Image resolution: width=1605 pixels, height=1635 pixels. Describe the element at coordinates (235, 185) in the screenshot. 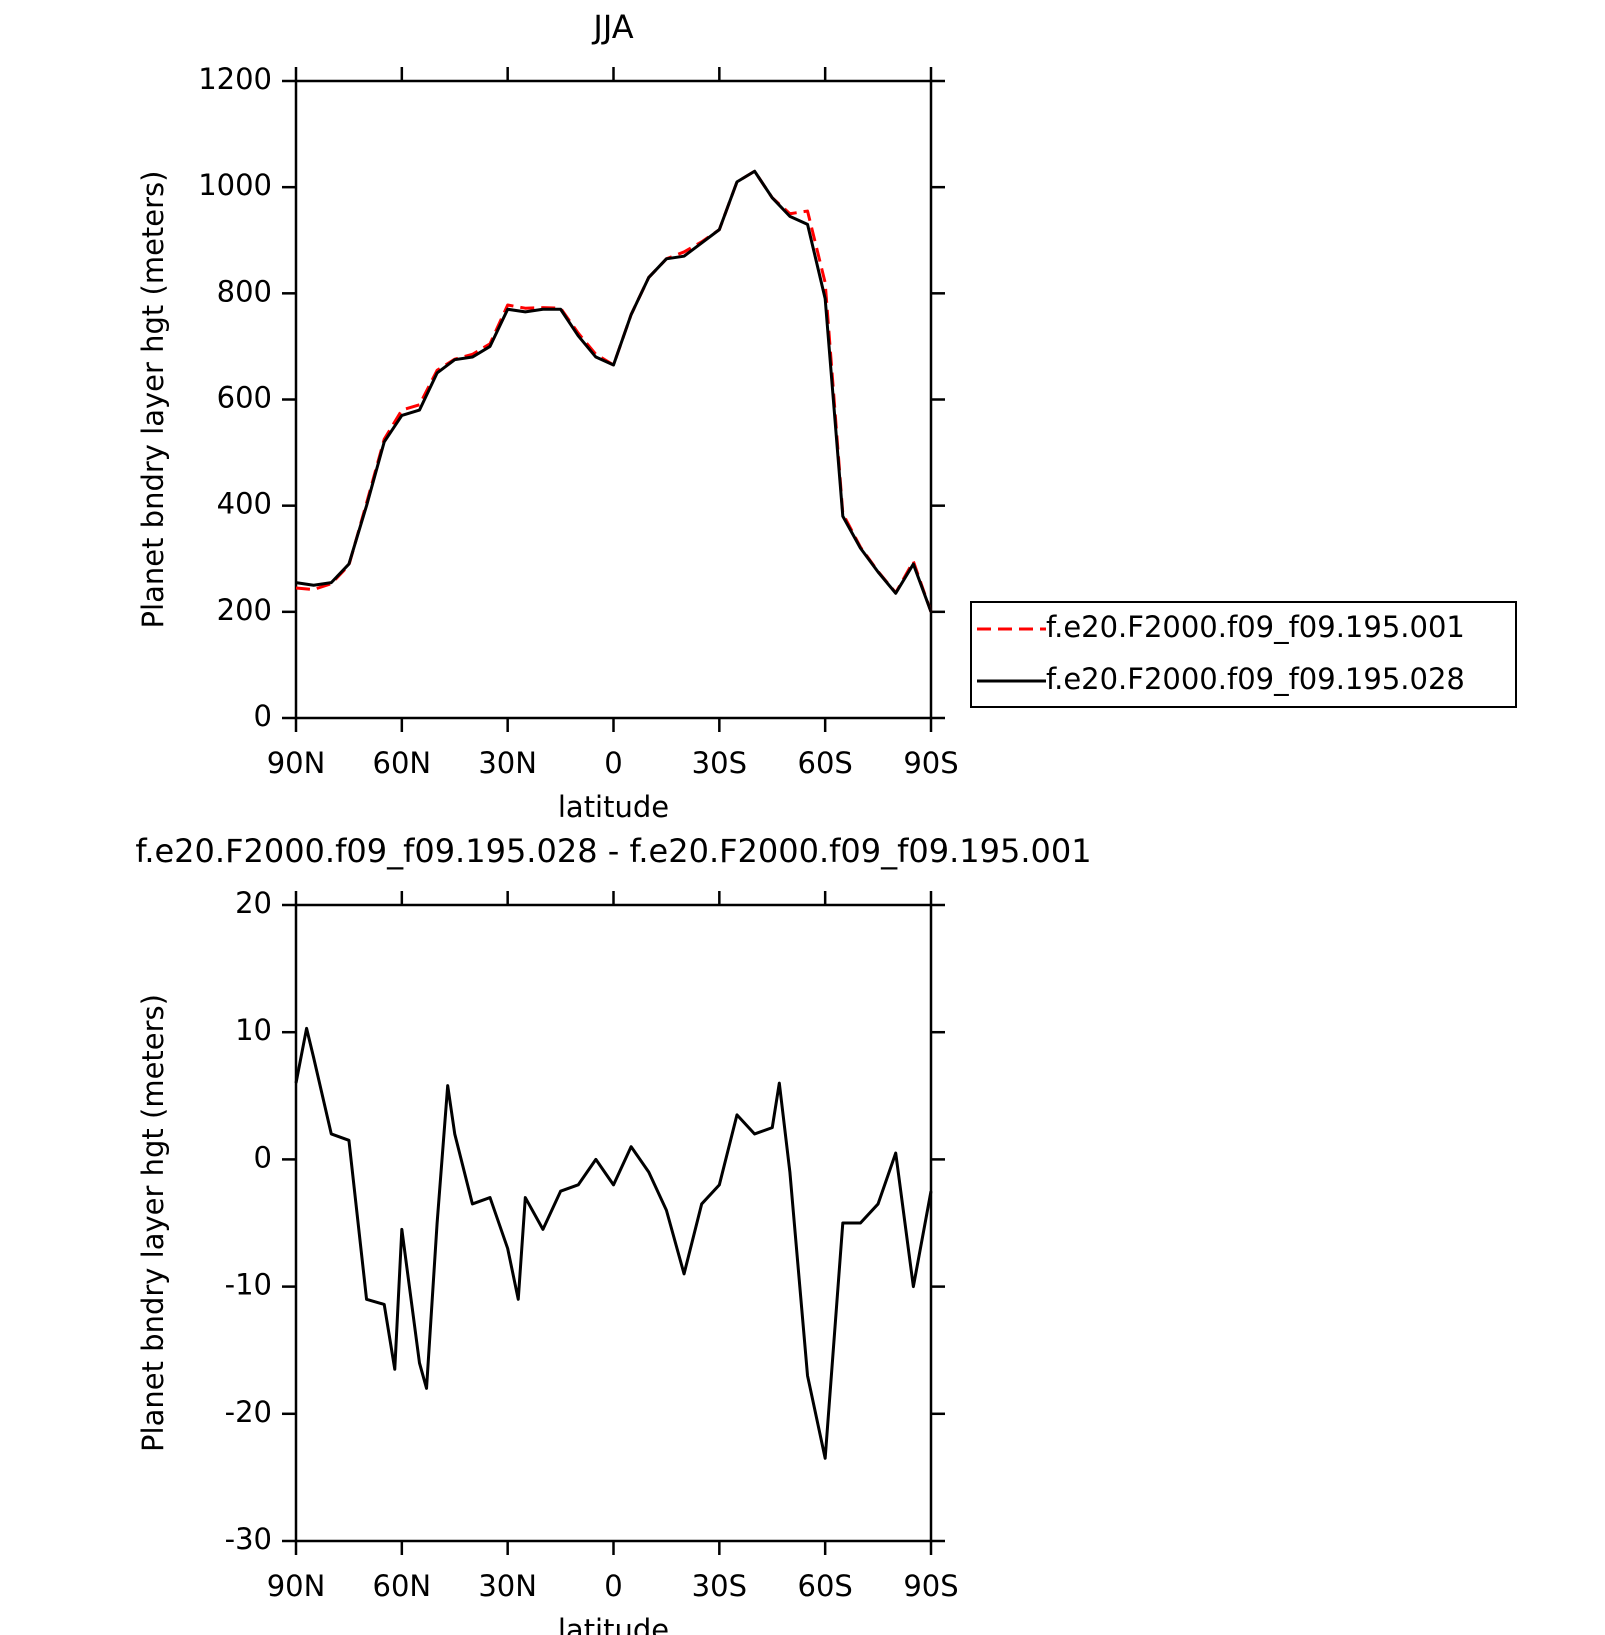

I see `y-tick-label: 1000` at that location.